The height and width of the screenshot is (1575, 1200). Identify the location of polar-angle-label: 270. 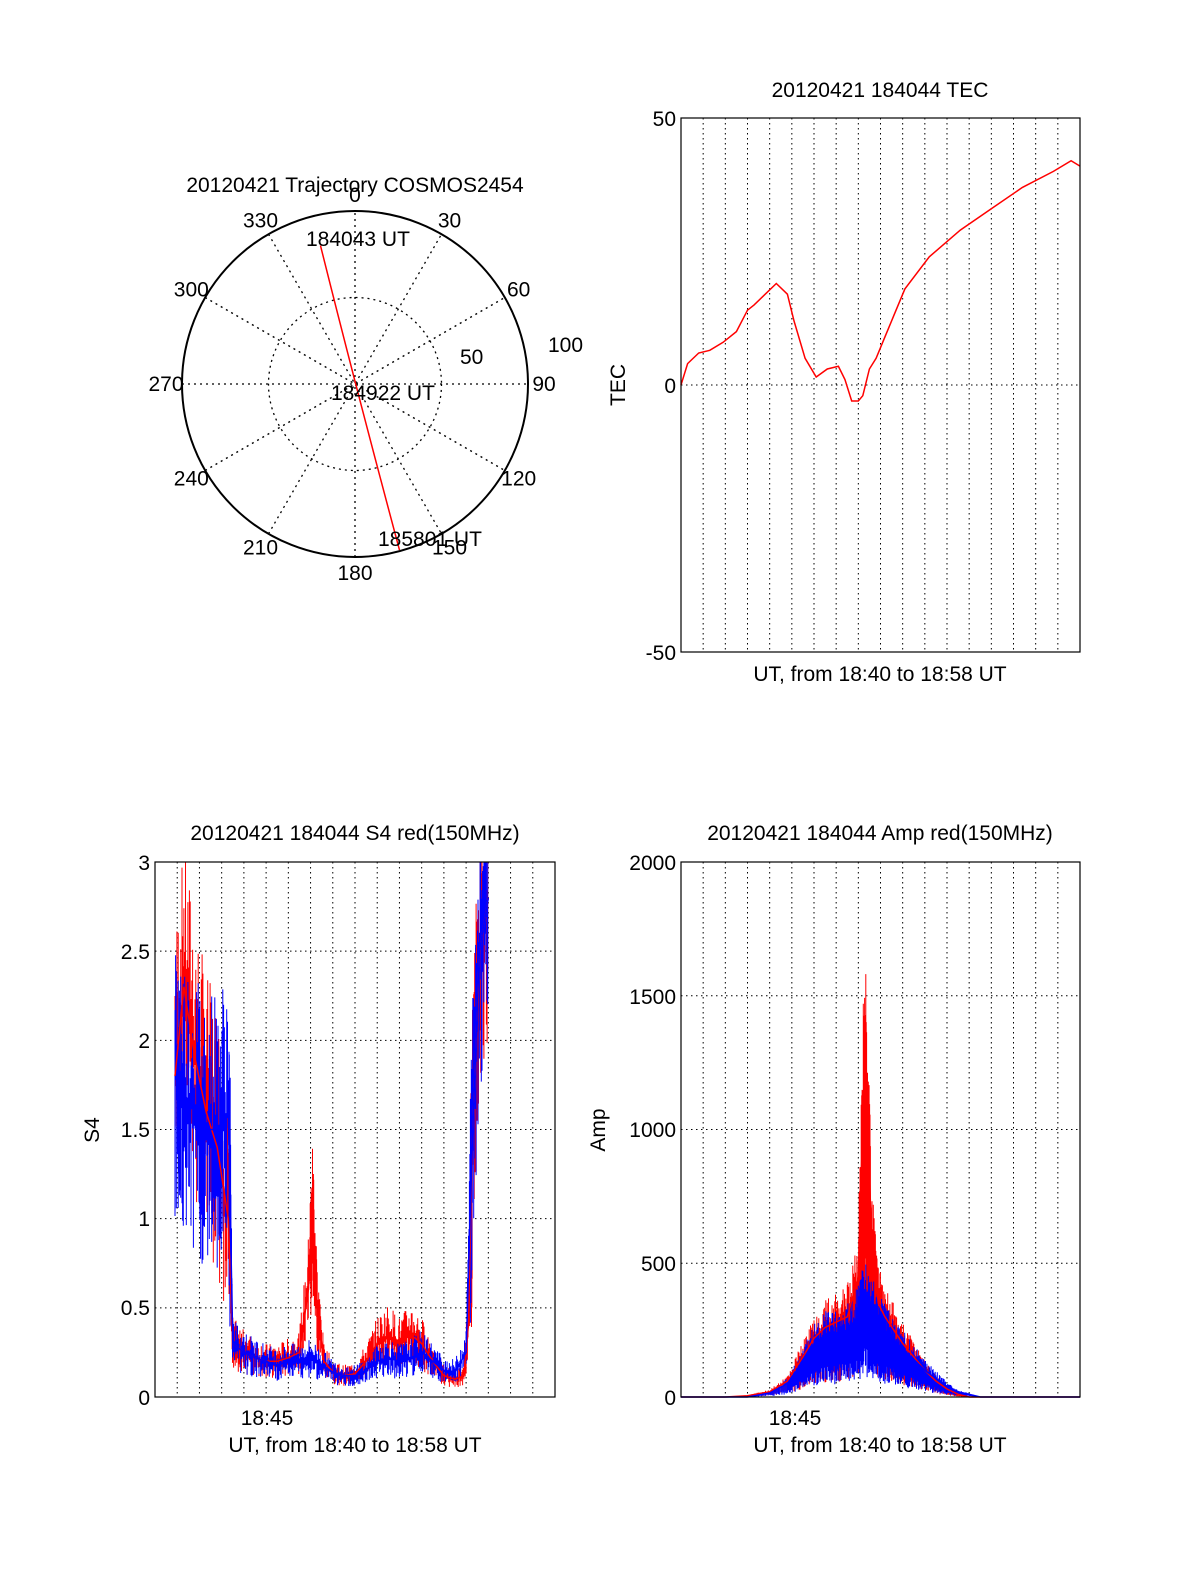
(165, 384).